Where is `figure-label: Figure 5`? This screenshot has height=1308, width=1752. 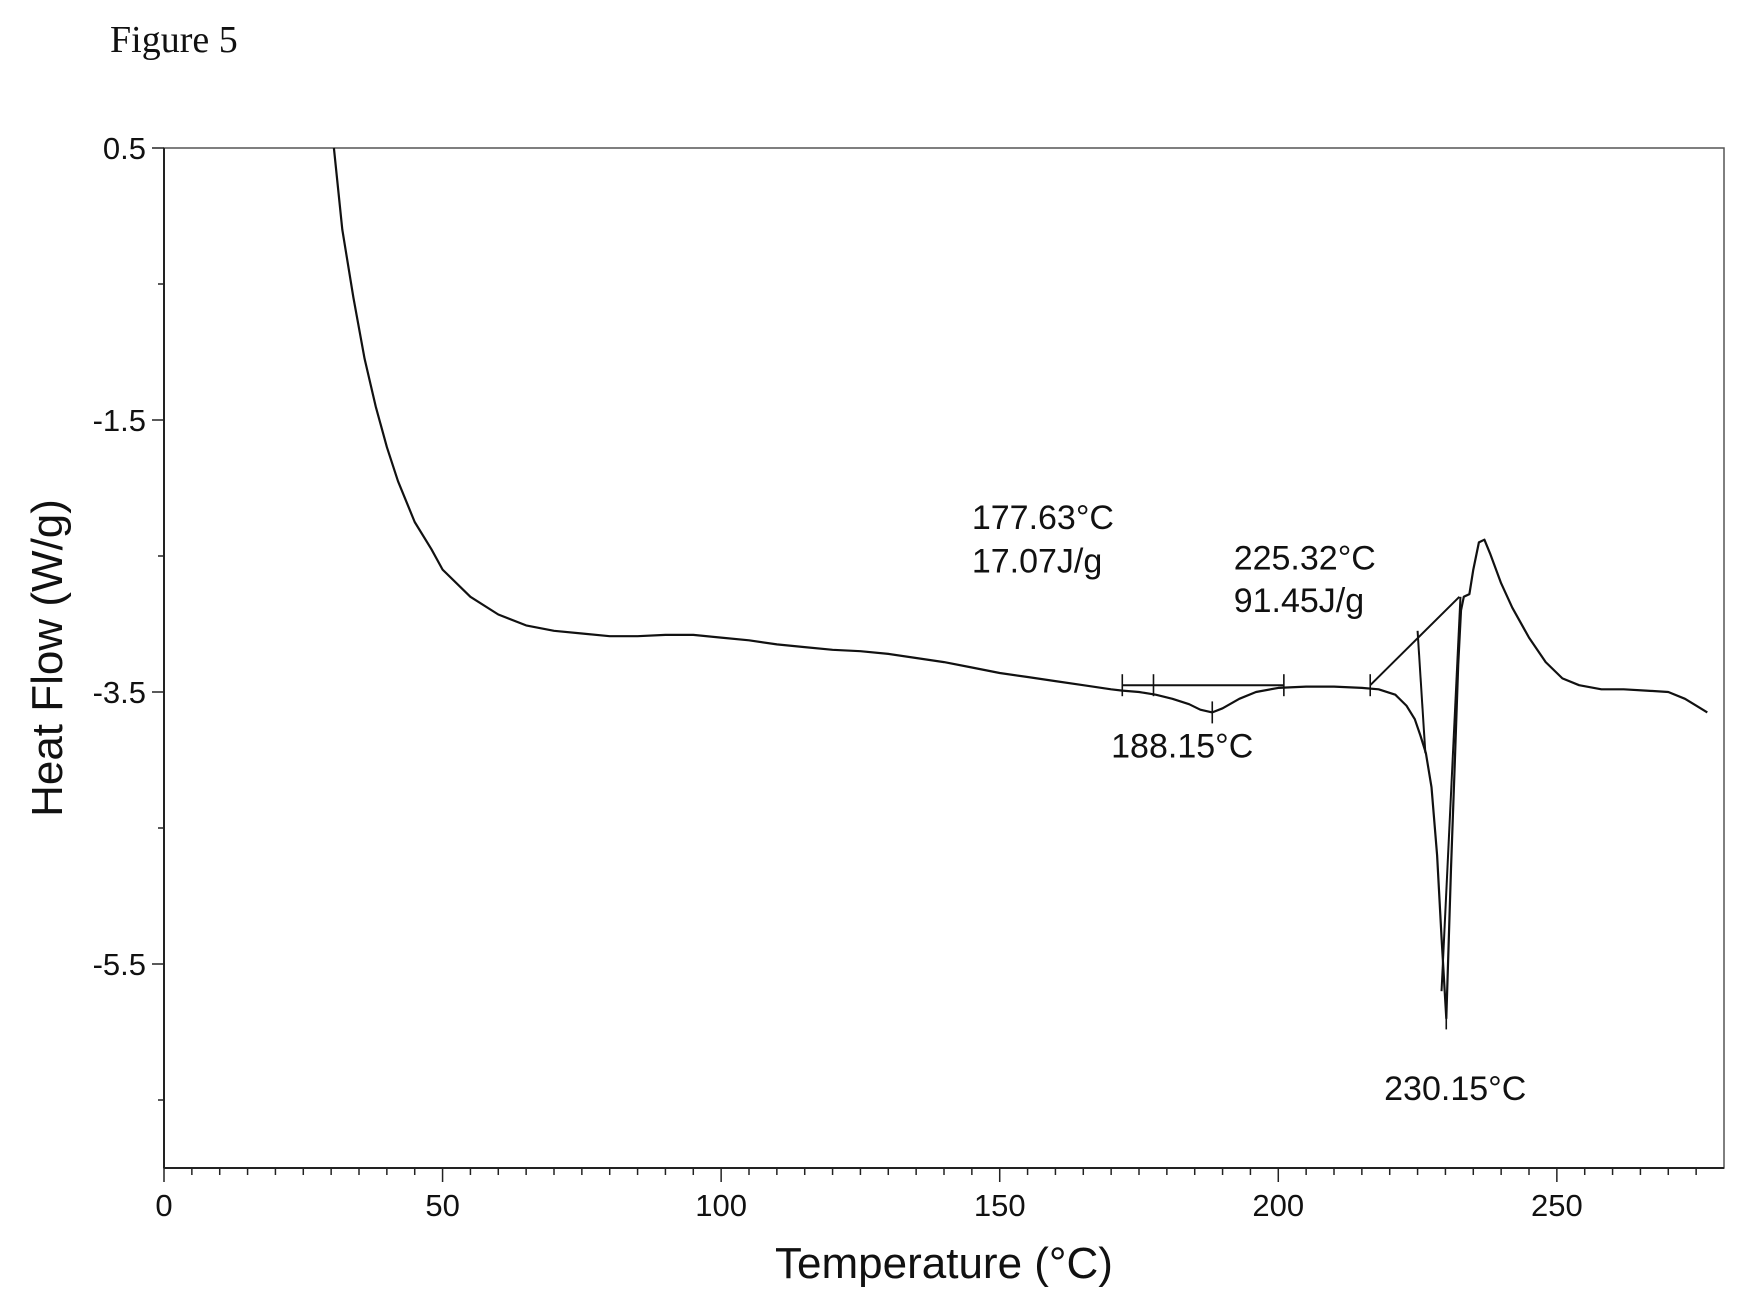
figure-label: Figure 5 is located at coordinates (174, 40).